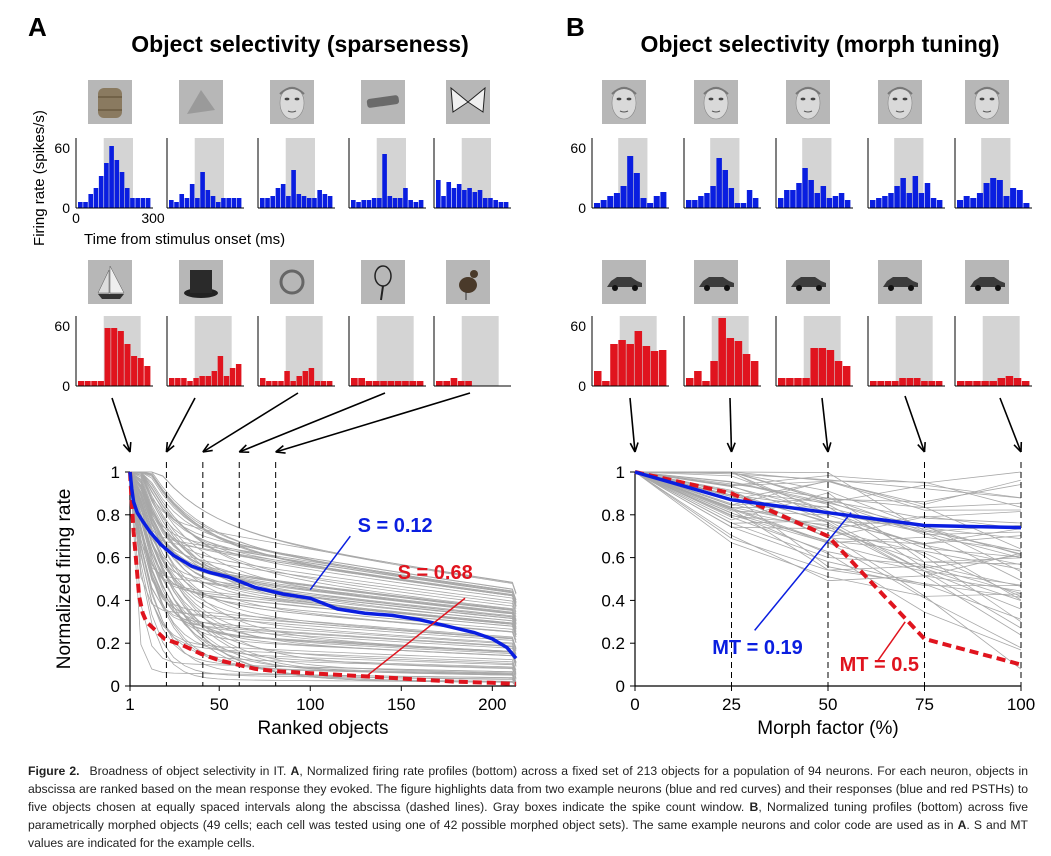 The width and height of the screenshot is (1051, 856). I want to click on tuba-shape, so click(292, 282).